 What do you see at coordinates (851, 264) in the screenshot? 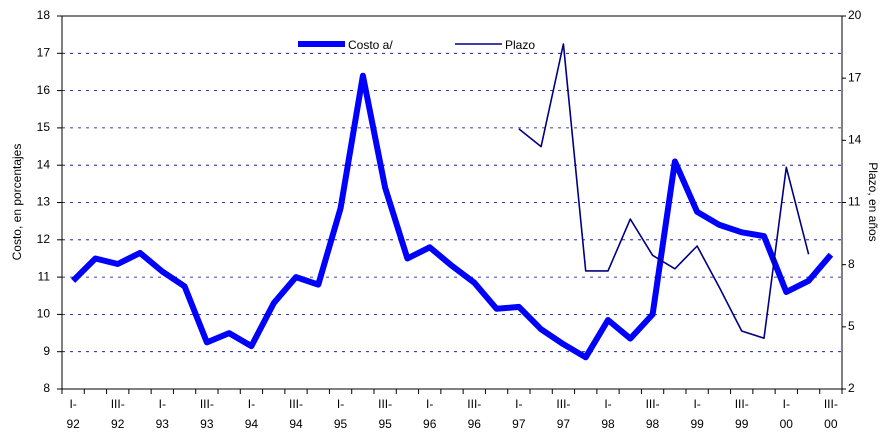
I see `y2-tick-label: 8` at bounding box center [851, 264].